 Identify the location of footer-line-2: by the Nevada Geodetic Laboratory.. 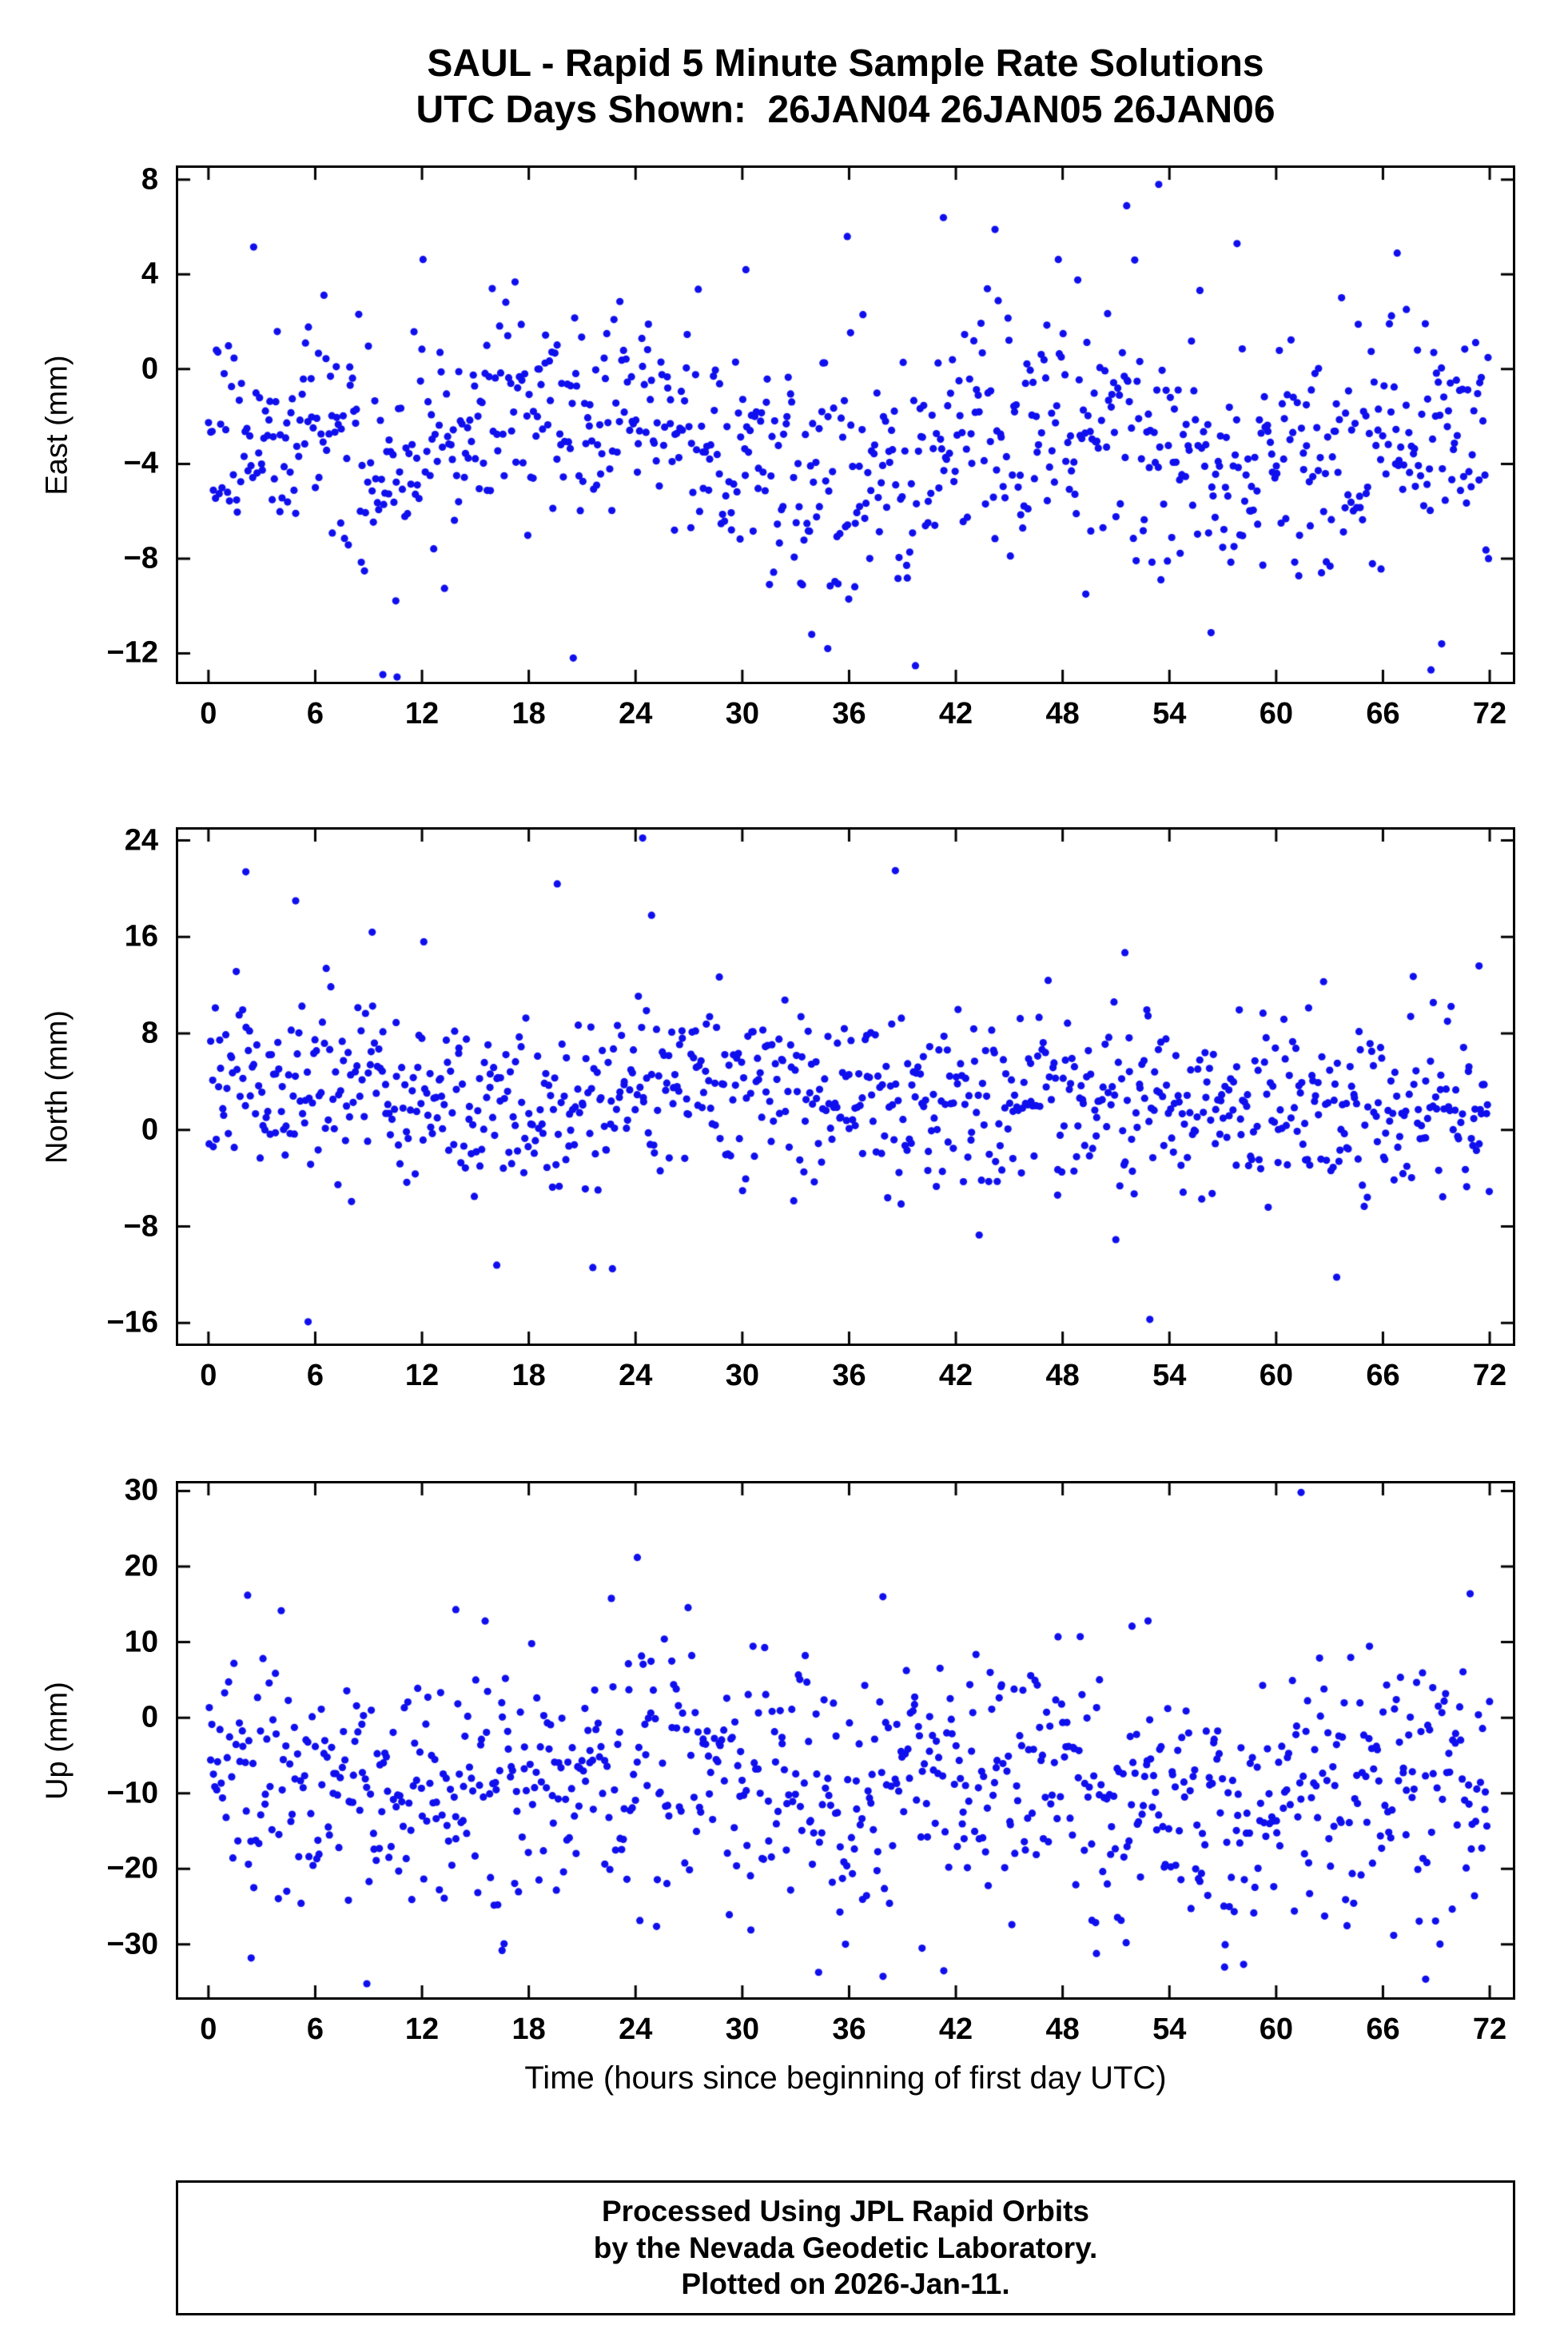
(845, 2248).